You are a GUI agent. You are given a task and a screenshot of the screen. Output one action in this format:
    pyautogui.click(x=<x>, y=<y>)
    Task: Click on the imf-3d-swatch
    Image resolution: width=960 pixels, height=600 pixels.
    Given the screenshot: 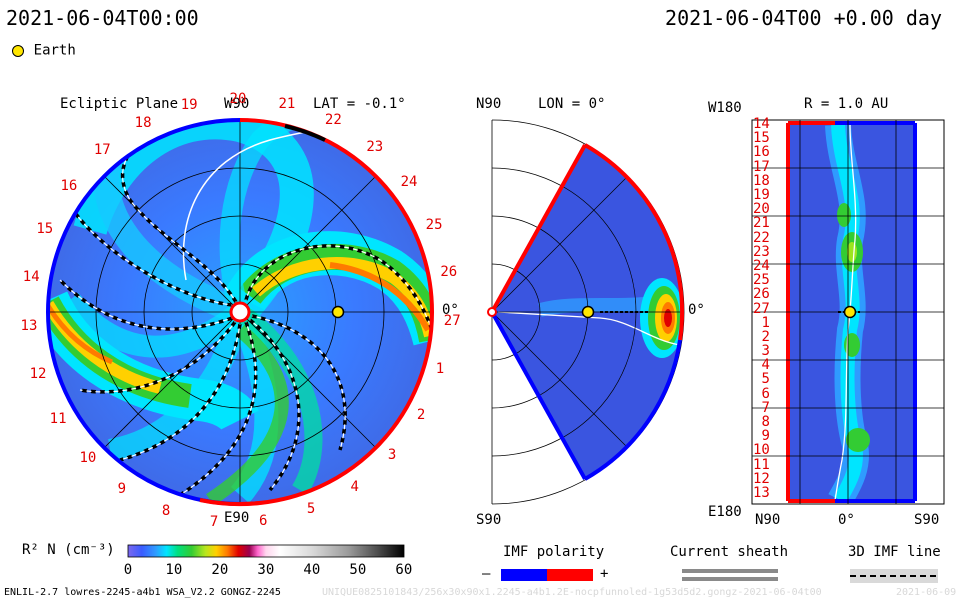 What is the action you would take?
    pyautogui.click(x=894, y=576)
    